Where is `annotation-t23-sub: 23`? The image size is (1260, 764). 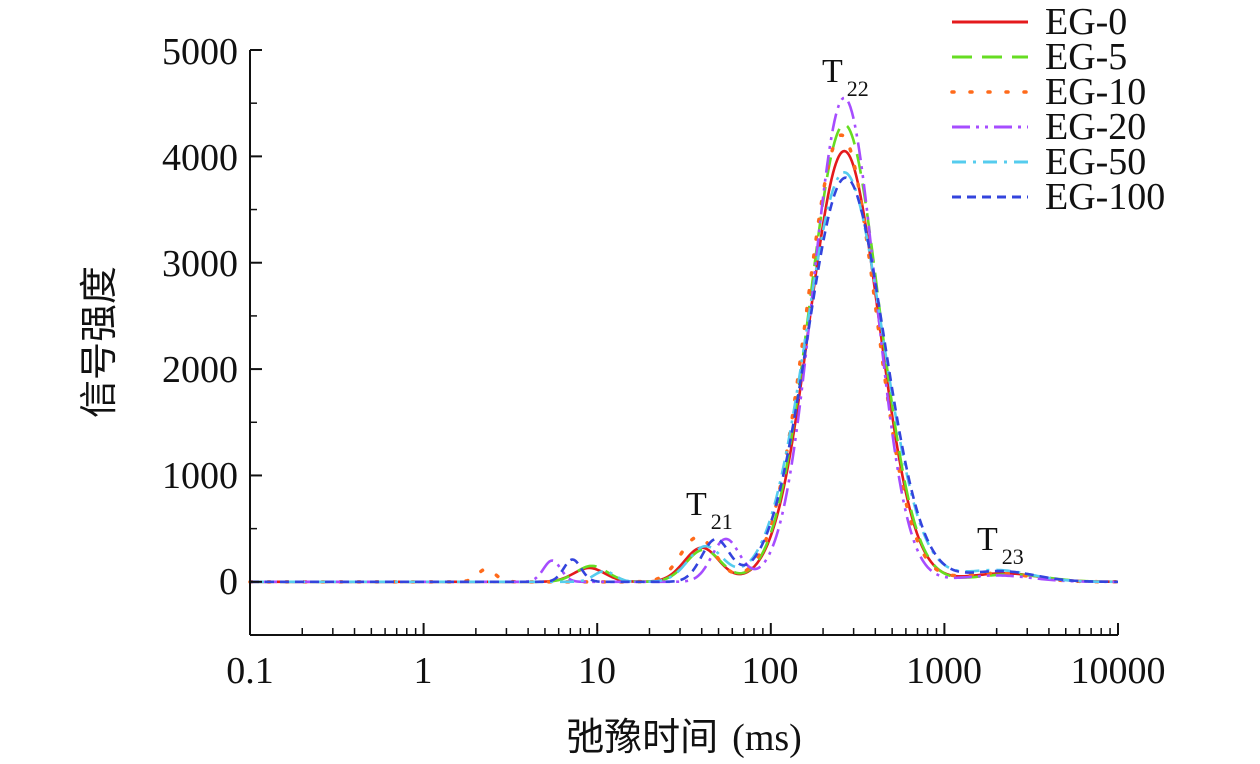
annotation-t23-sub: 23 is located at coordinates (1013, 556).